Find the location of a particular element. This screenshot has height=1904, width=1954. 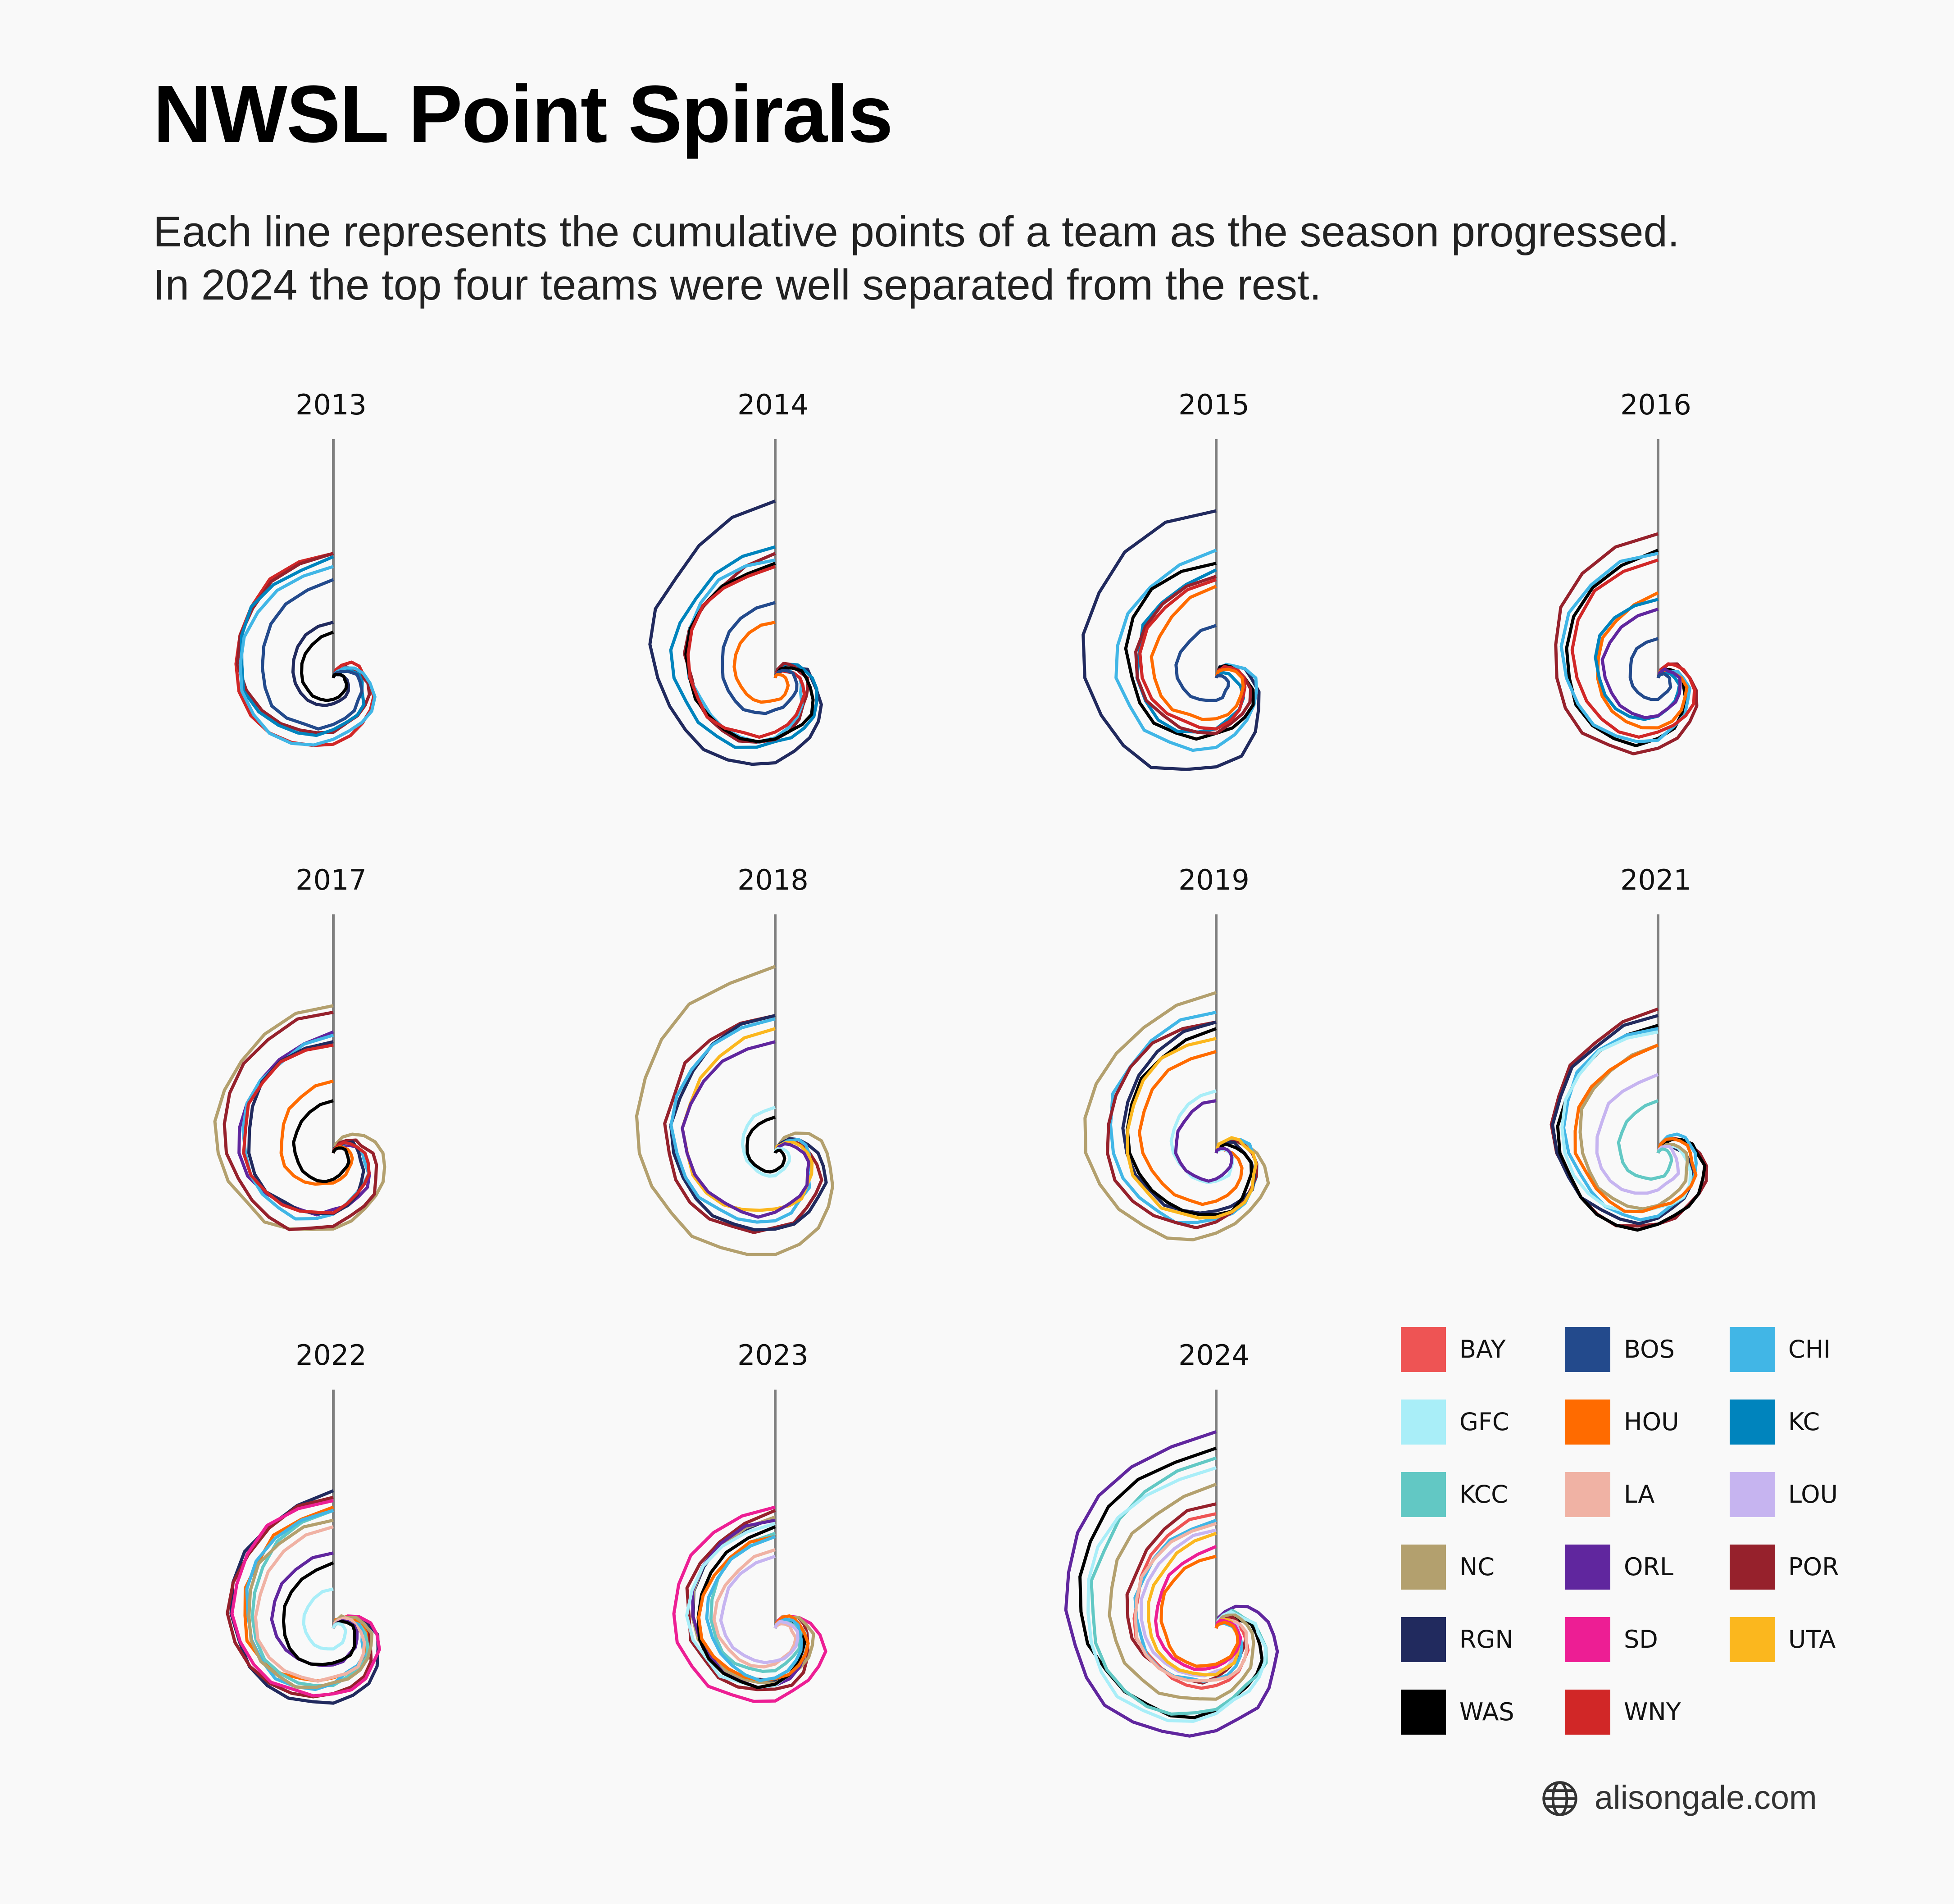

spiral-panel-2019: 2019 is located at coordinates (1176, 1052).